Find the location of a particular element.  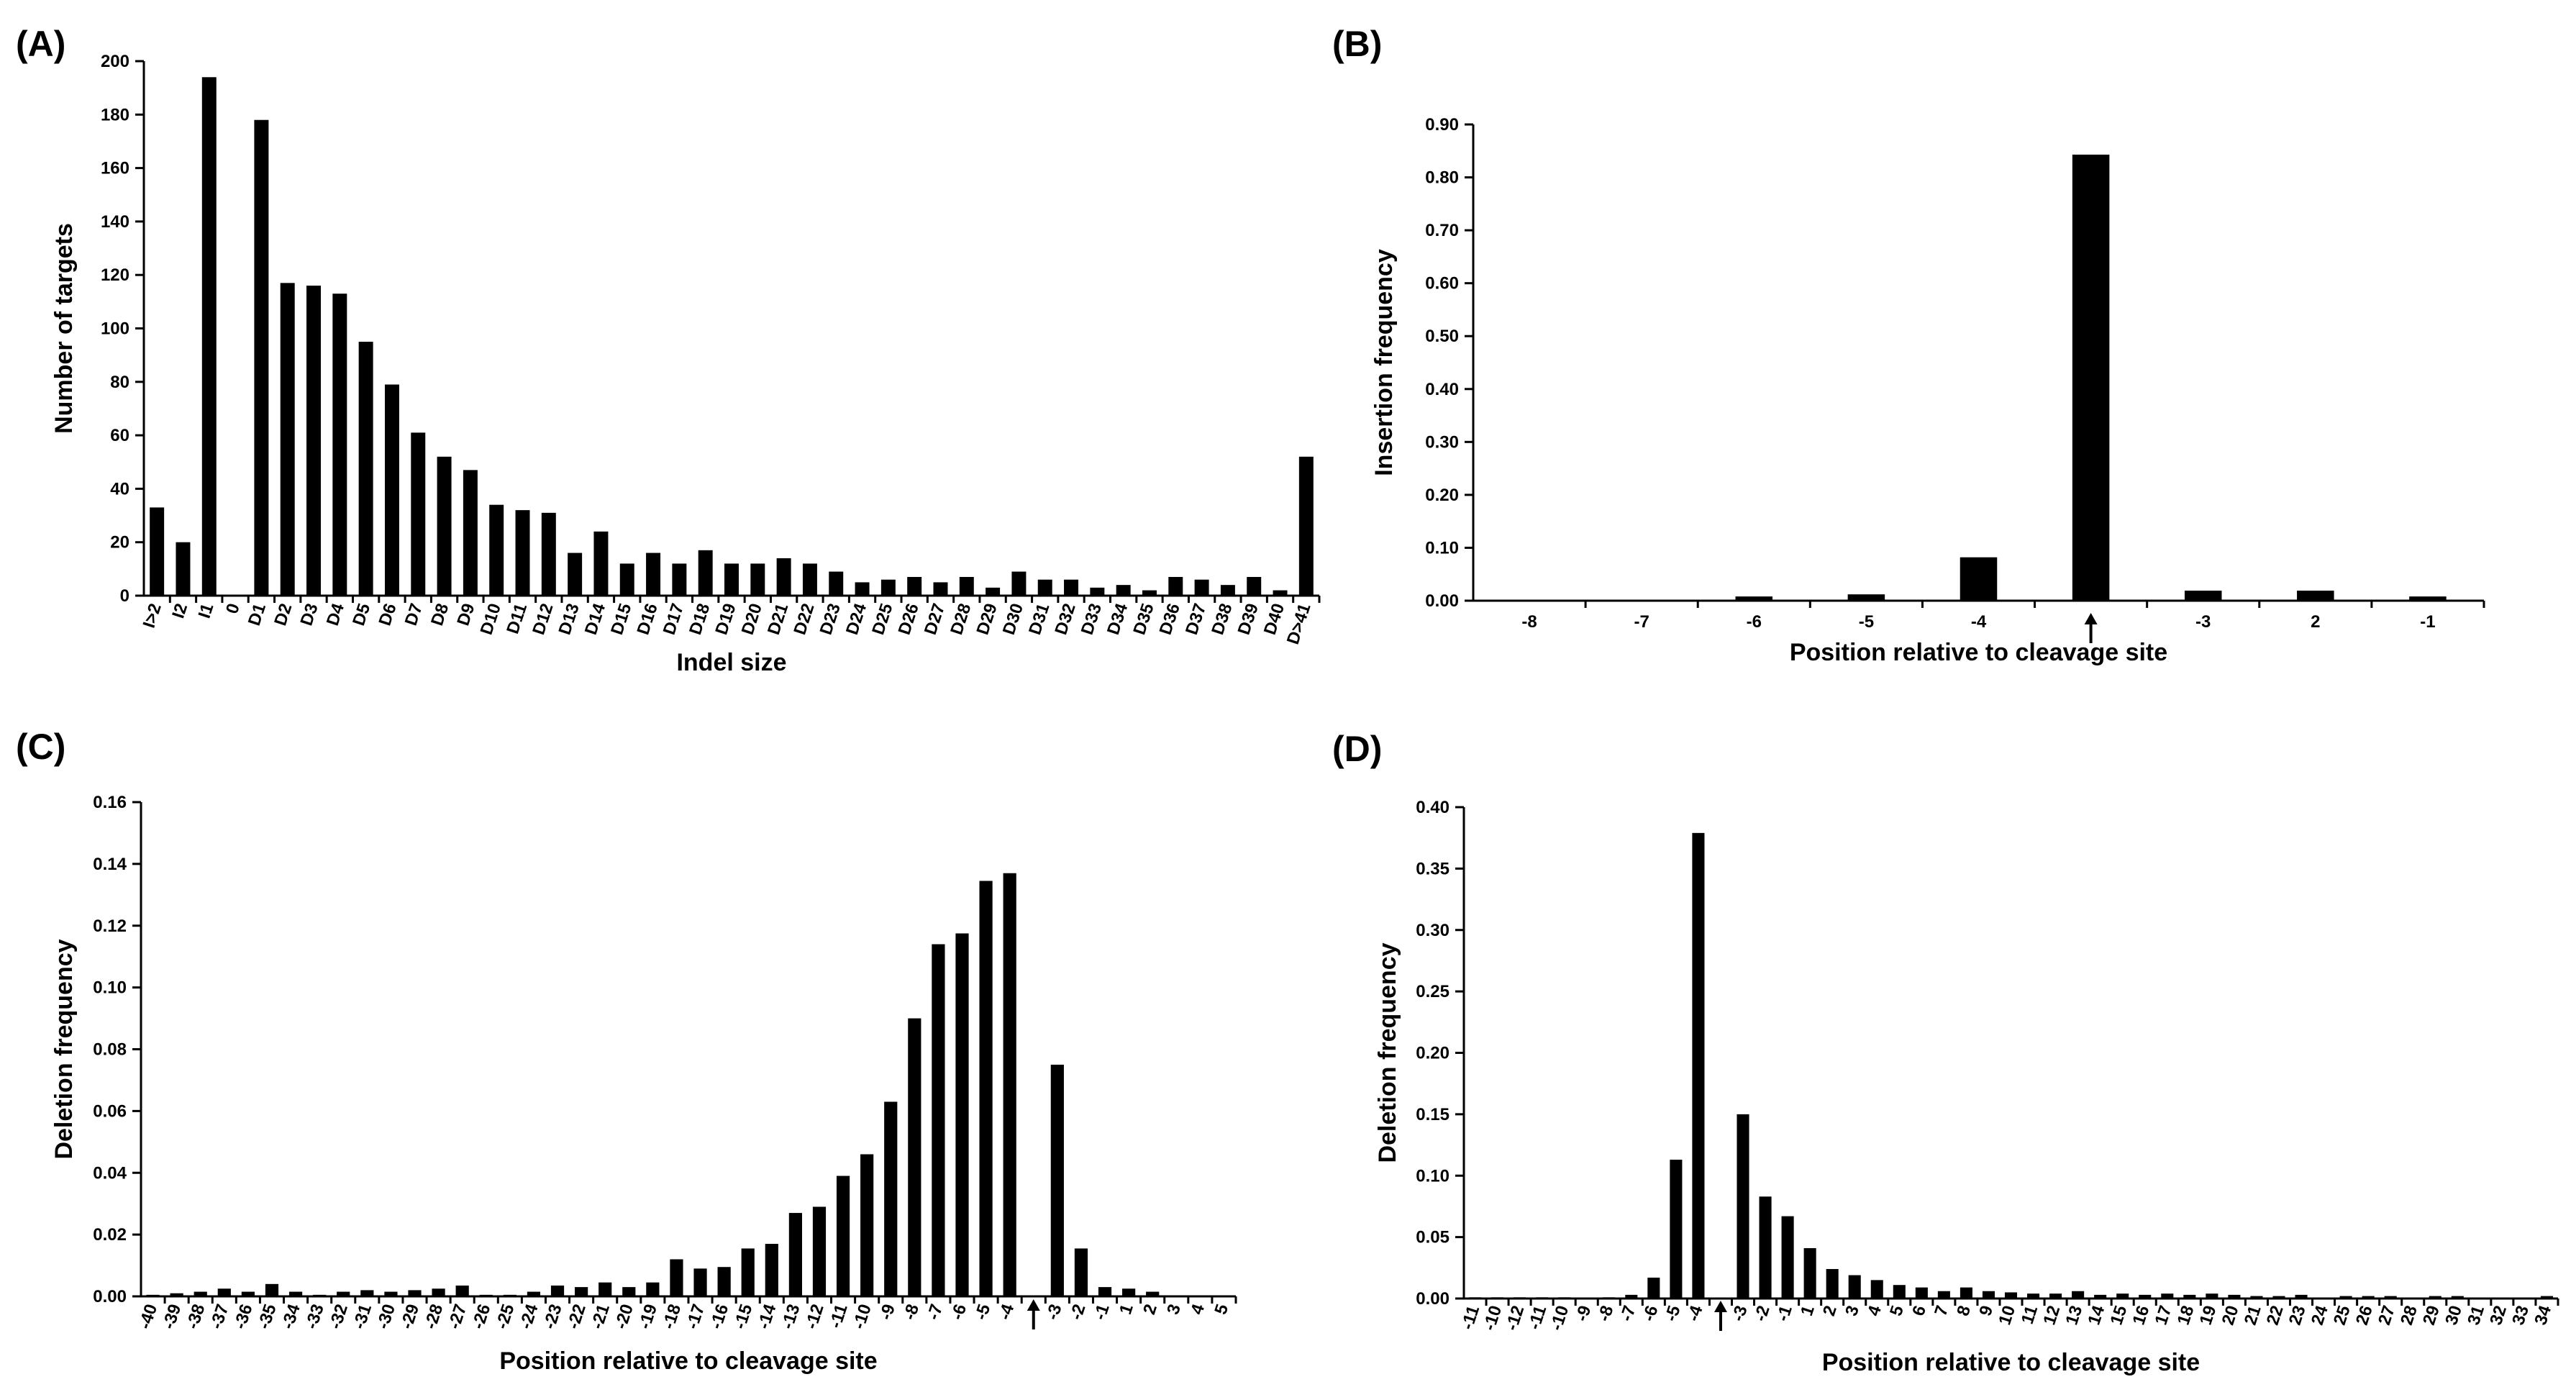

x-tick-label: -30 is located at coordinates (386, 1317).